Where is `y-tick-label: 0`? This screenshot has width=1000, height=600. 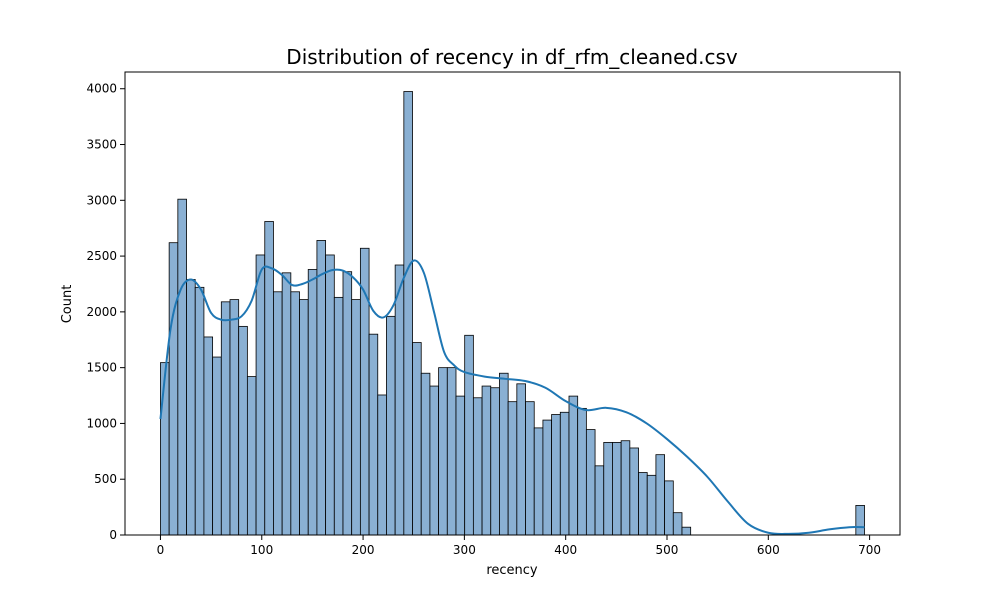 y-tick-label: 0 is located at coordinates (113, 535).